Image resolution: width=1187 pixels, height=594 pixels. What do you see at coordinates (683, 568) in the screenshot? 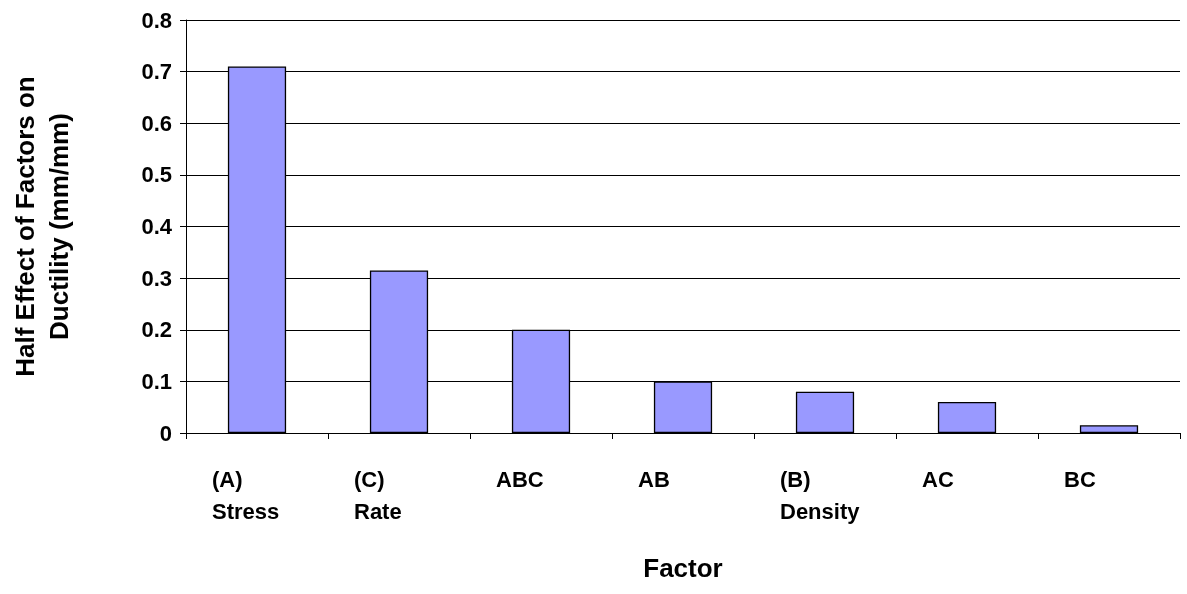
I see `x-axis-title: Factor` at bounding box center [683, 568].